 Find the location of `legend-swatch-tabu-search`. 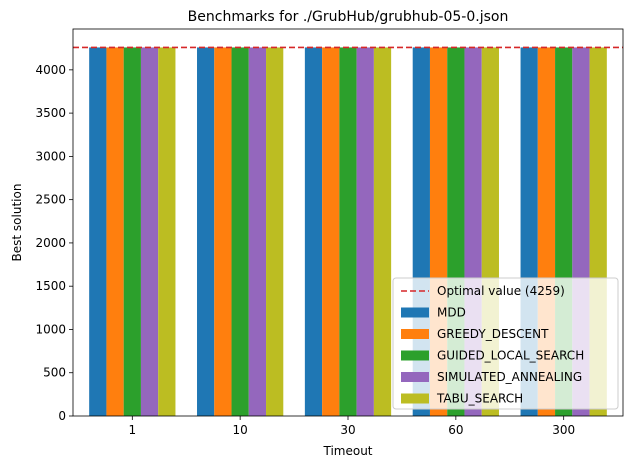

legend-swatch-tabu-search is located at coordinates (415, 398).